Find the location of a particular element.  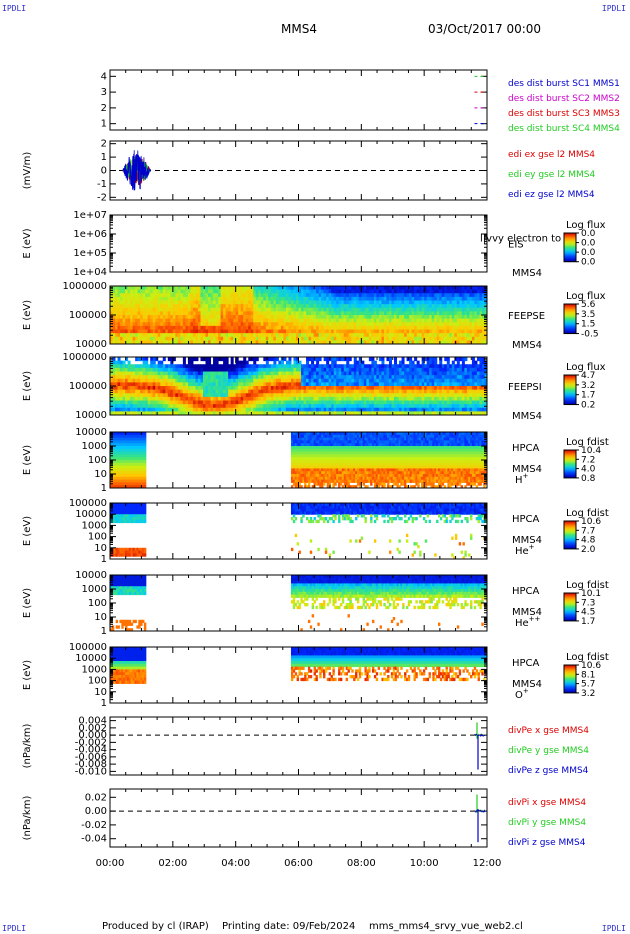

panel-edi-legend-2: edi ey gse l2 MMS4 is located at coordinates (551, 175).